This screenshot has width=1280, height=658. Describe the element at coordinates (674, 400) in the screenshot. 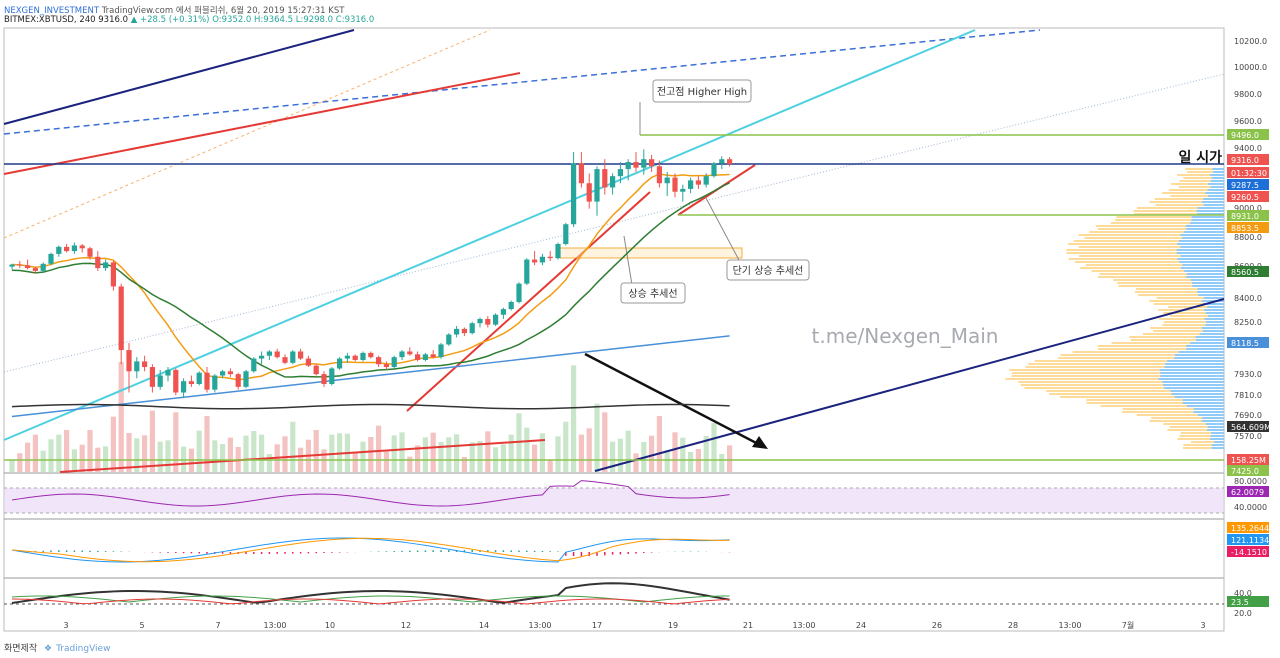

I see `down-arrow-line` at that location.